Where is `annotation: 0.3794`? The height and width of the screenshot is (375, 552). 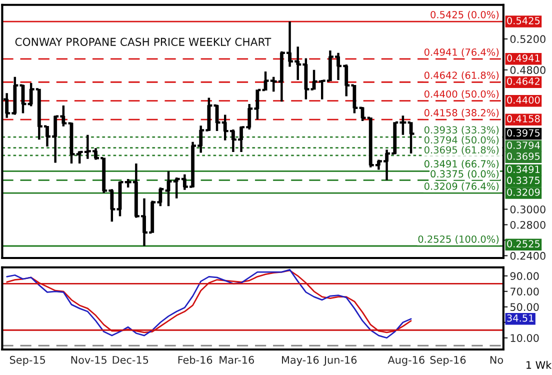
annotation: 0.3794 is located at coordinates (523, 145).